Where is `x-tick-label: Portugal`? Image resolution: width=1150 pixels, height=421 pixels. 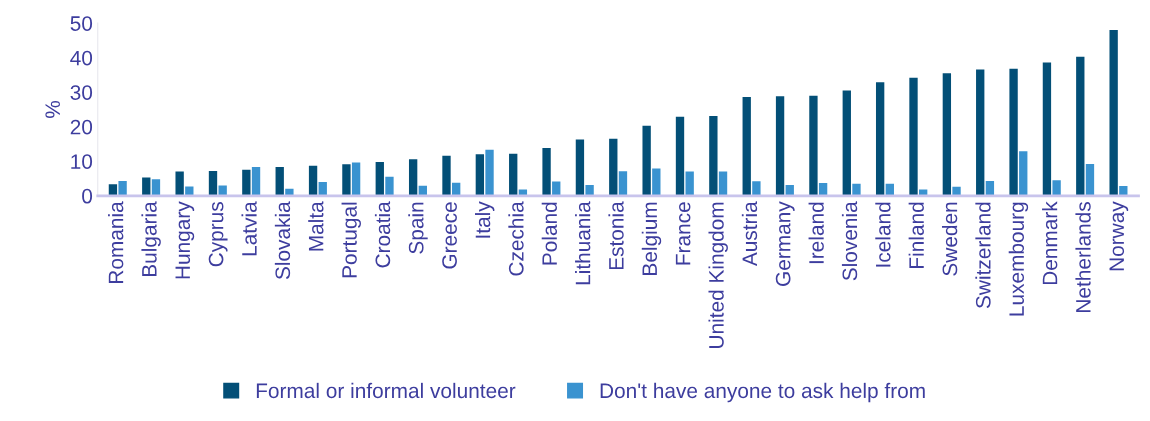 x-tick-label: Portugal is located at coordinates (351, 240).